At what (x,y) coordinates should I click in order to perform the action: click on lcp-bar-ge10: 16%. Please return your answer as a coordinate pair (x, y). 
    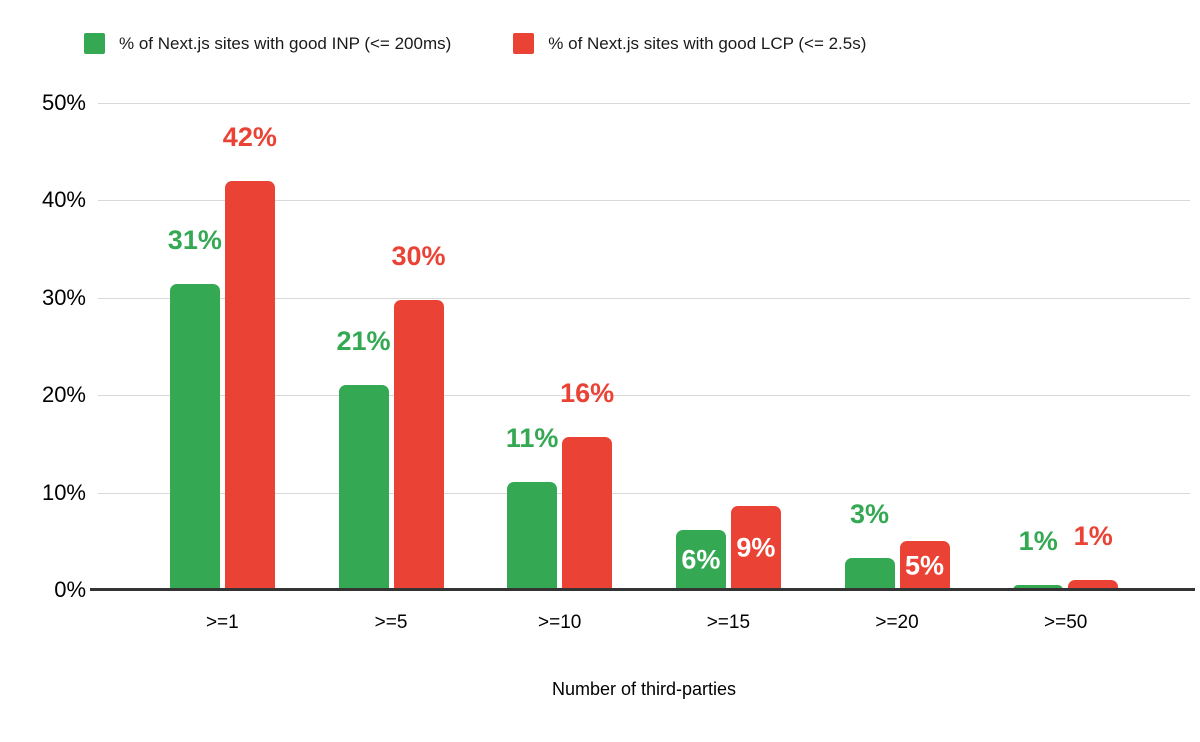
    Looking at the image, I should click on (587, 485).